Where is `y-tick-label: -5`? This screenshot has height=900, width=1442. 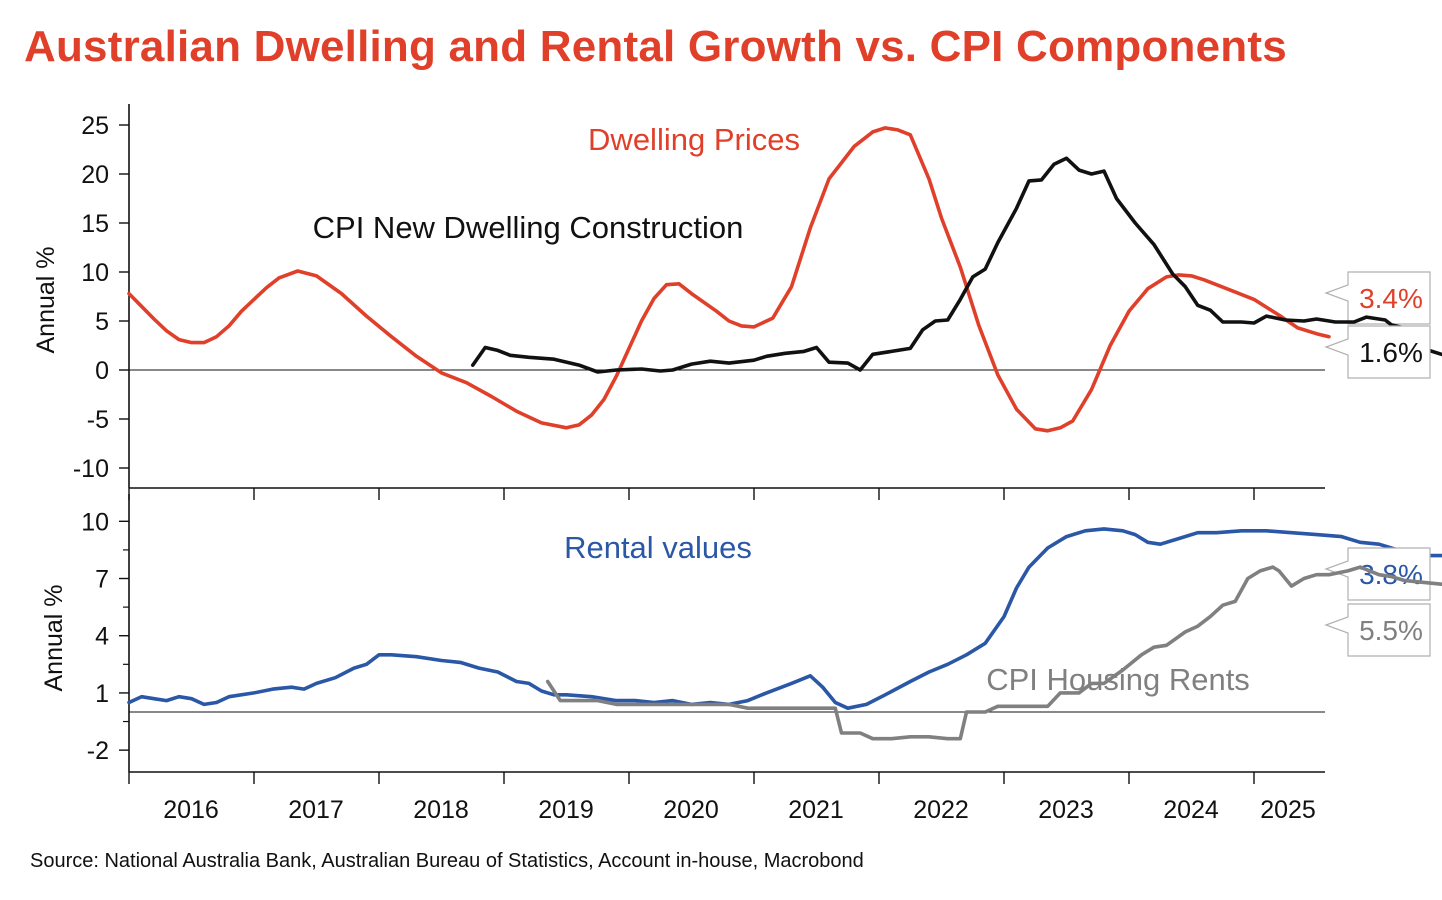 y-tick-label: -5 is located at coordinates (98, 420).